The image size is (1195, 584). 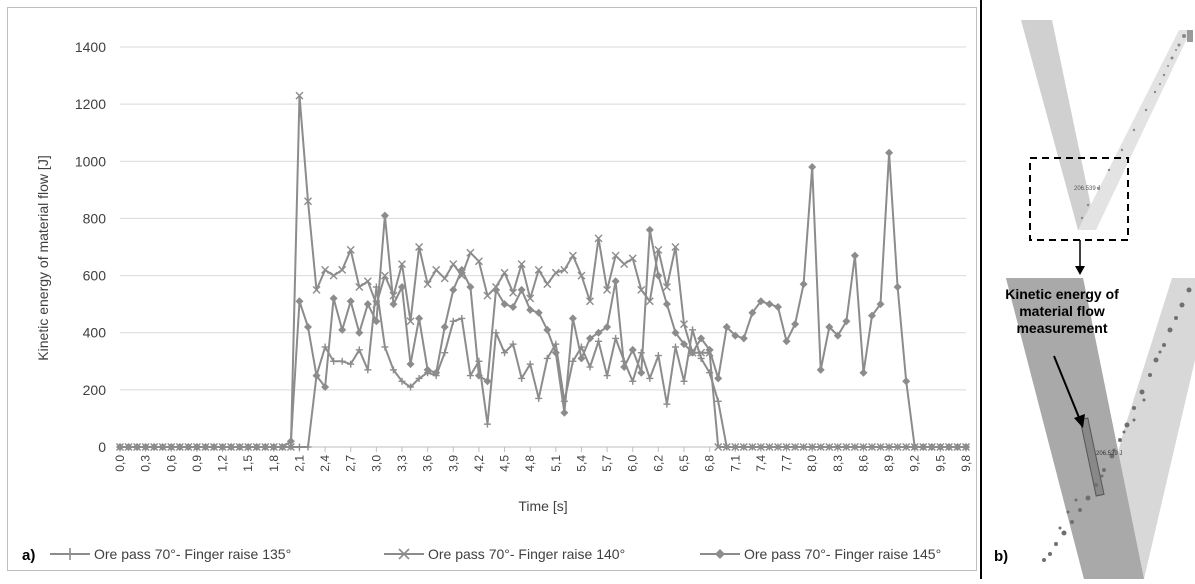 I want to click on y-tick-label: 1400, so click(x=90, y=47).